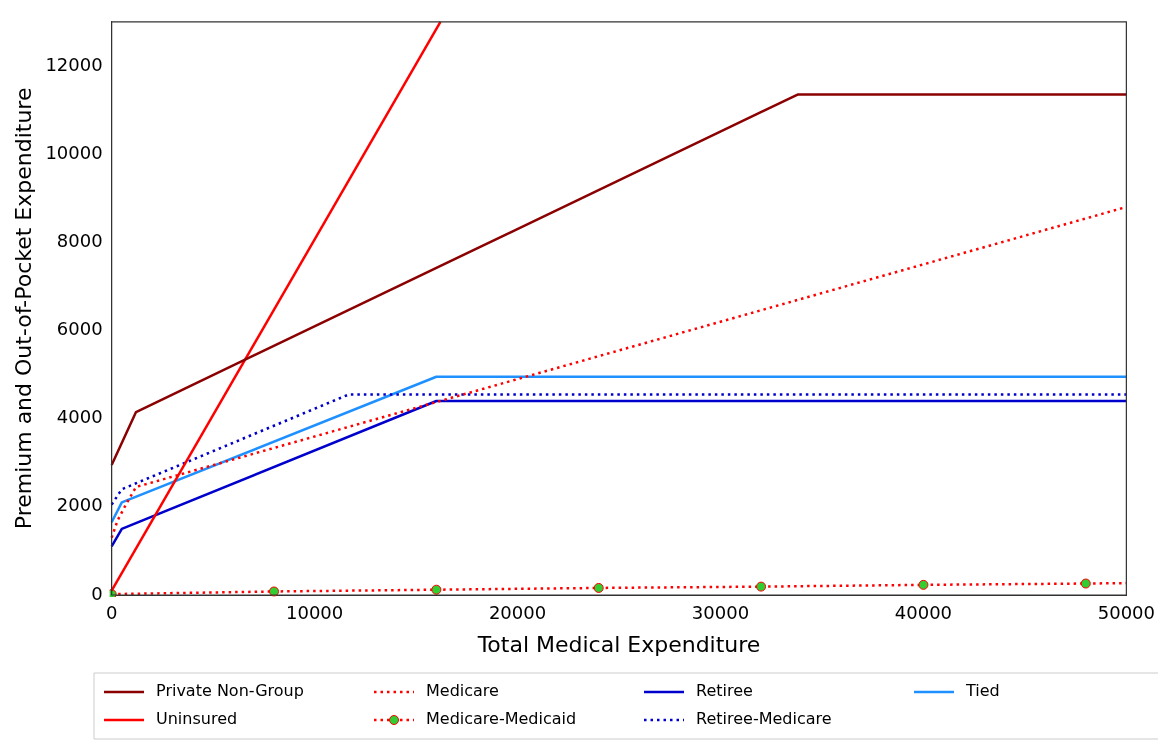  Describe the element at coordinates (314, 613) in the screenshot. I see `x-tick-label: 10000` at that location.